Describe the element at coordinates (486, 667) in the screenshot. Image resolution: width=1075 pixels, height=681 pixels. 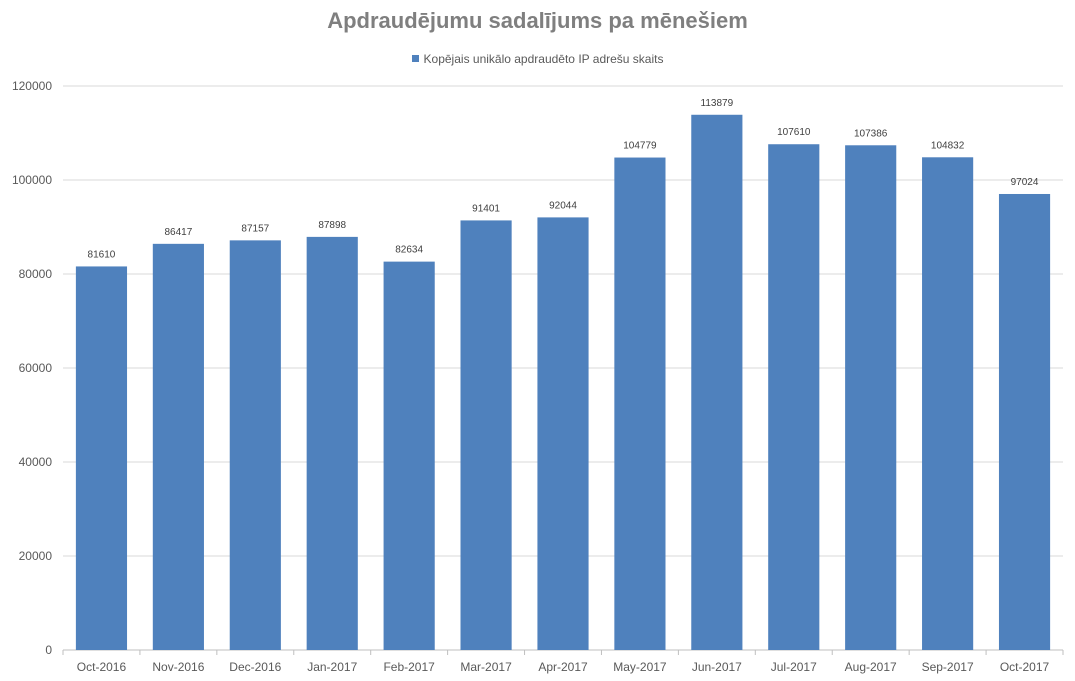
I see `x-tick-label: Mar-2017` at that location.